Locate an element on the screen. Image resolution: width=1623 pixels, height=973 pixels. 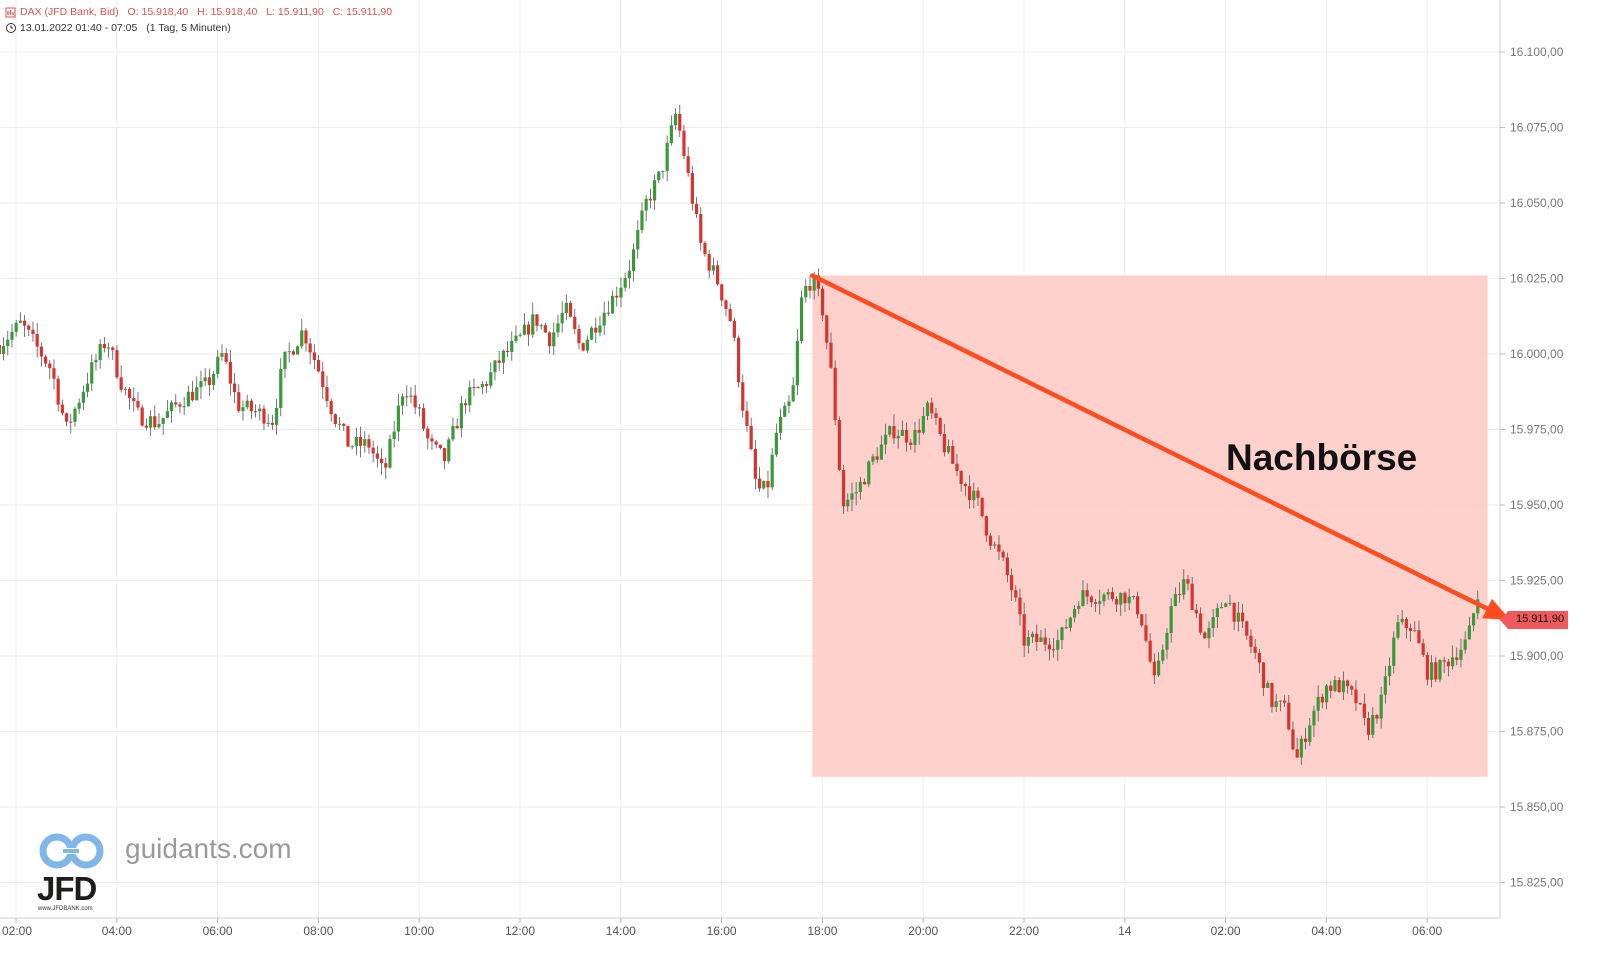
price-tick-label: 15.925,00 is located at coordinates (1537, 581).